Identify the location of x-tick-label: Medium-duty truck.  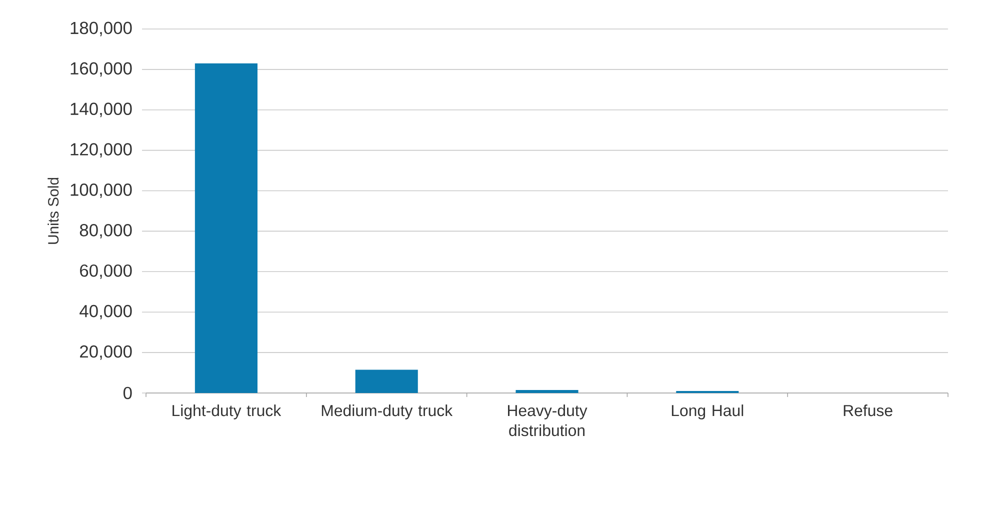
(387, 412).